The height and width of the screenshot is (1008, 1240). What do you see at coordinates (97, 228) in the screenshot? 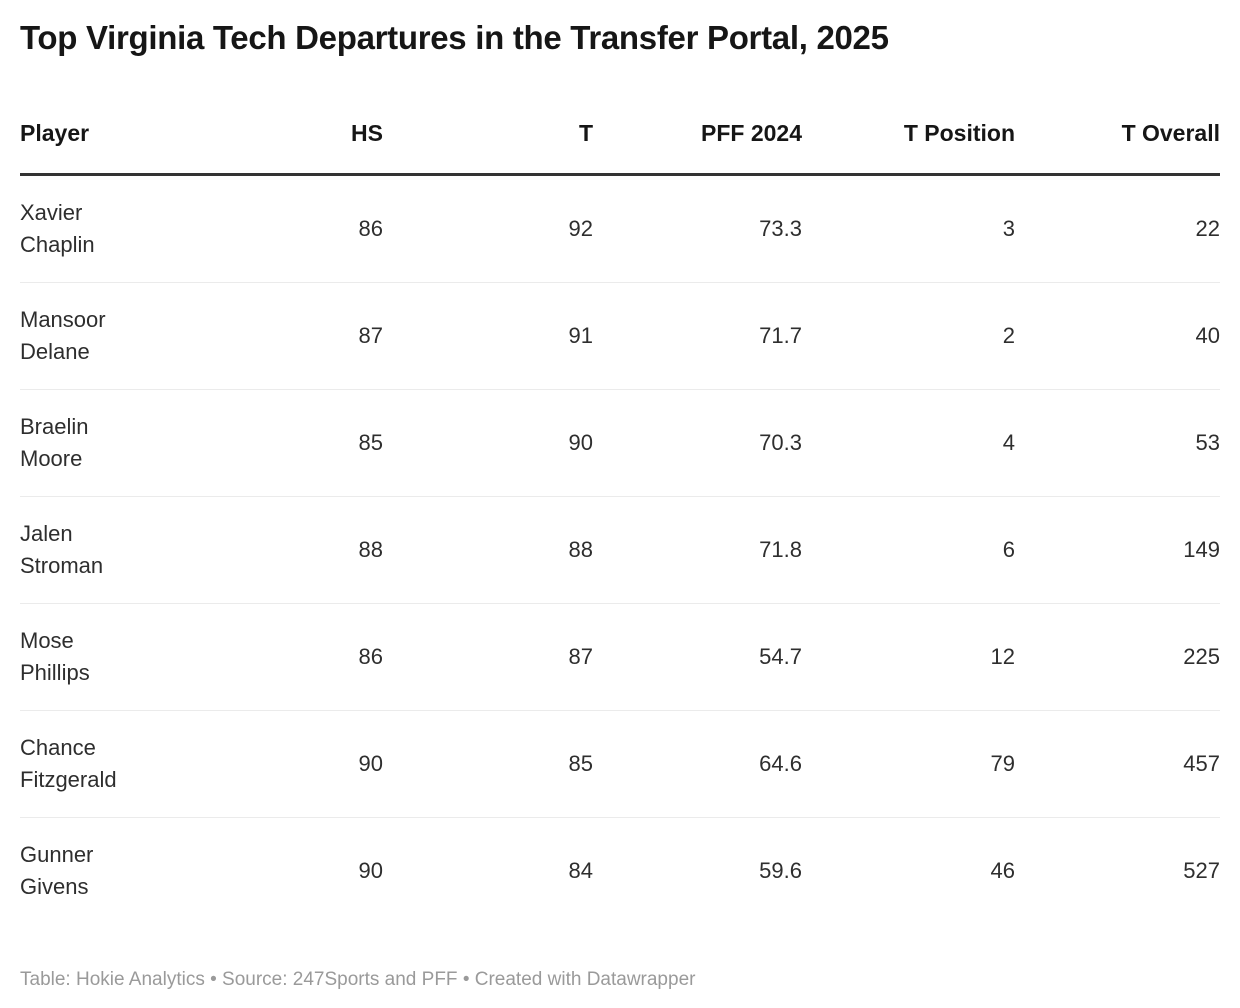
I see `player-cell: Xavier Chaplin` at bounding box center [97, 228].